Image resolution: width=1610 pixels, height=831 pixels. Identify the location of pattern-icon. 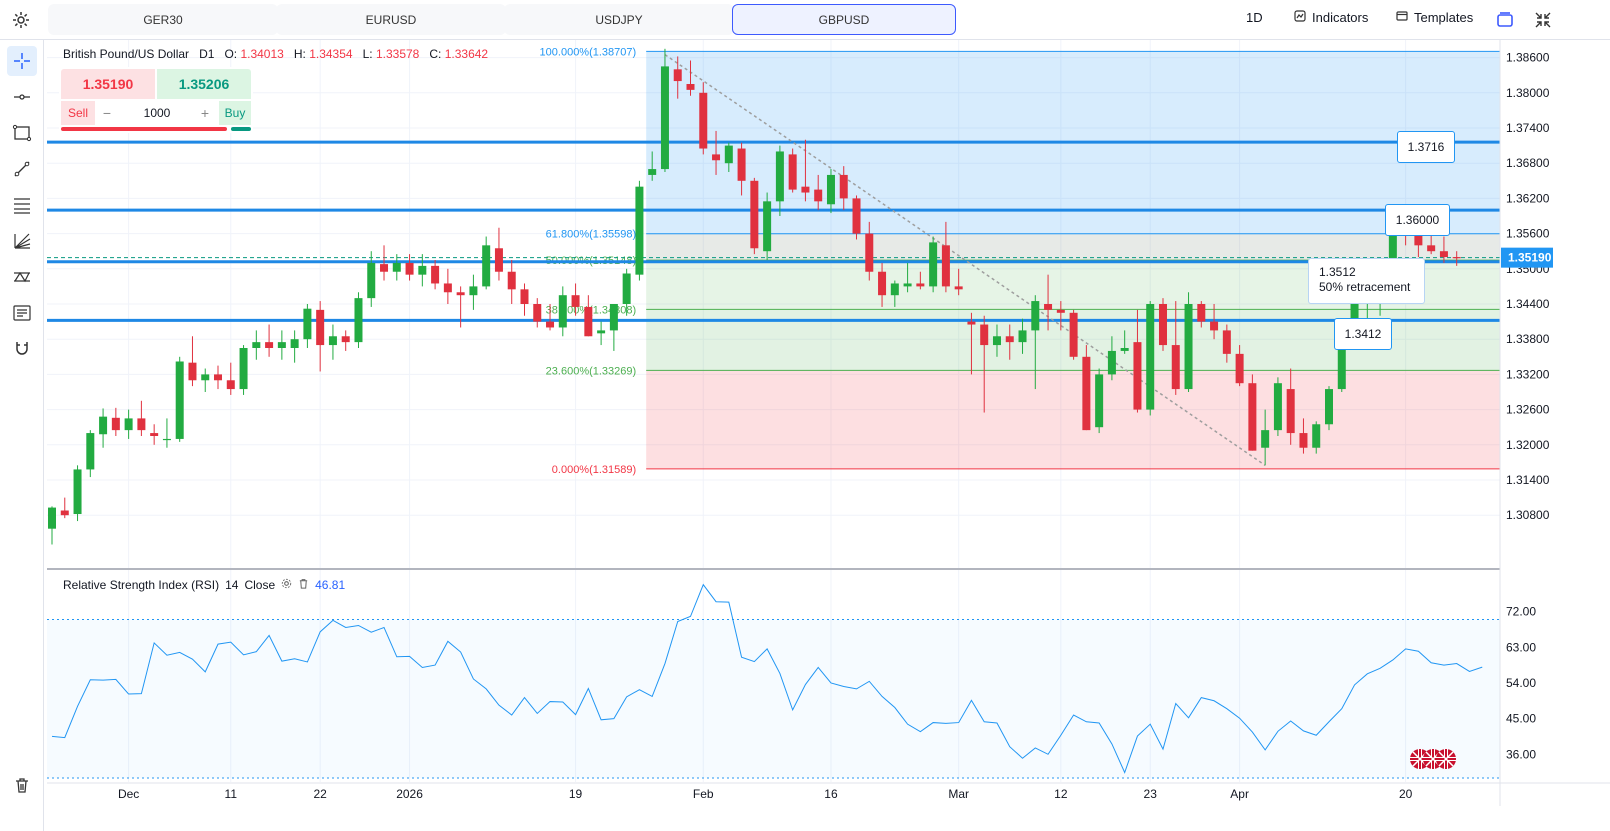
(22, 277).